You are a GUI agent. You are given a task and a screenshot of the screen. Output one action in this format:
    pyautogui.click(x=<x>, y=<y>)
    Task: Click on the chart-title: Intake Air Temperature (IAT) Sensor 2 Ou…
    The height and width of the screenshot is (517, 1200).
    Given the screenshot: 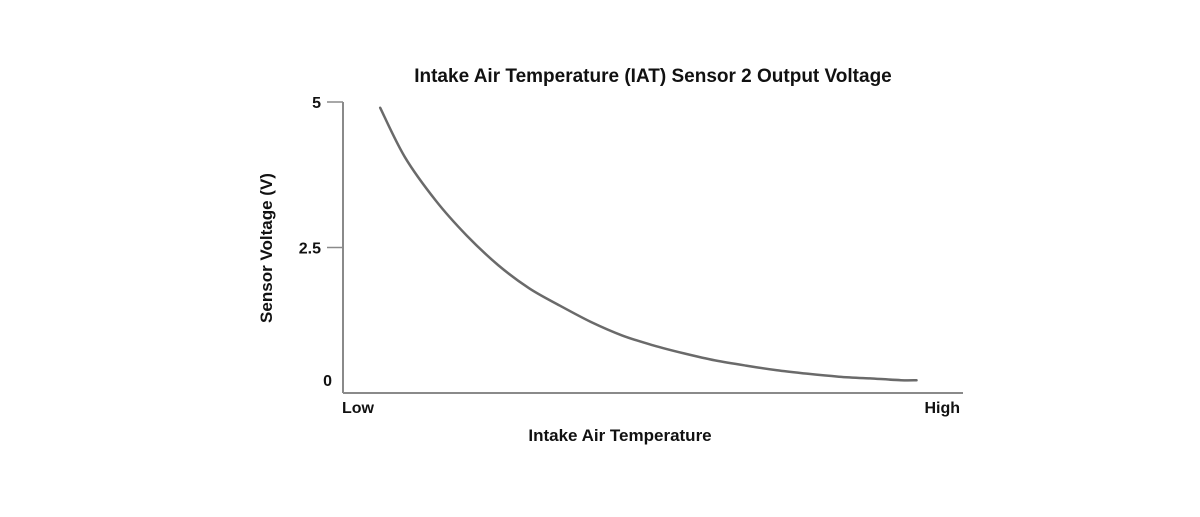 What is the action you would take?
    pyautogui.click(x=653, y=76)
    